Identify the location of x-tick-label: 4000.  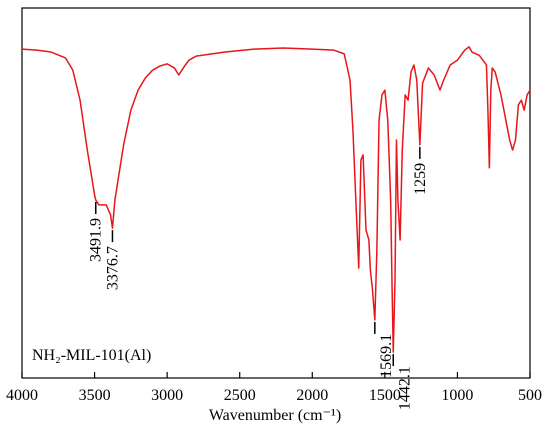
(22, 395).